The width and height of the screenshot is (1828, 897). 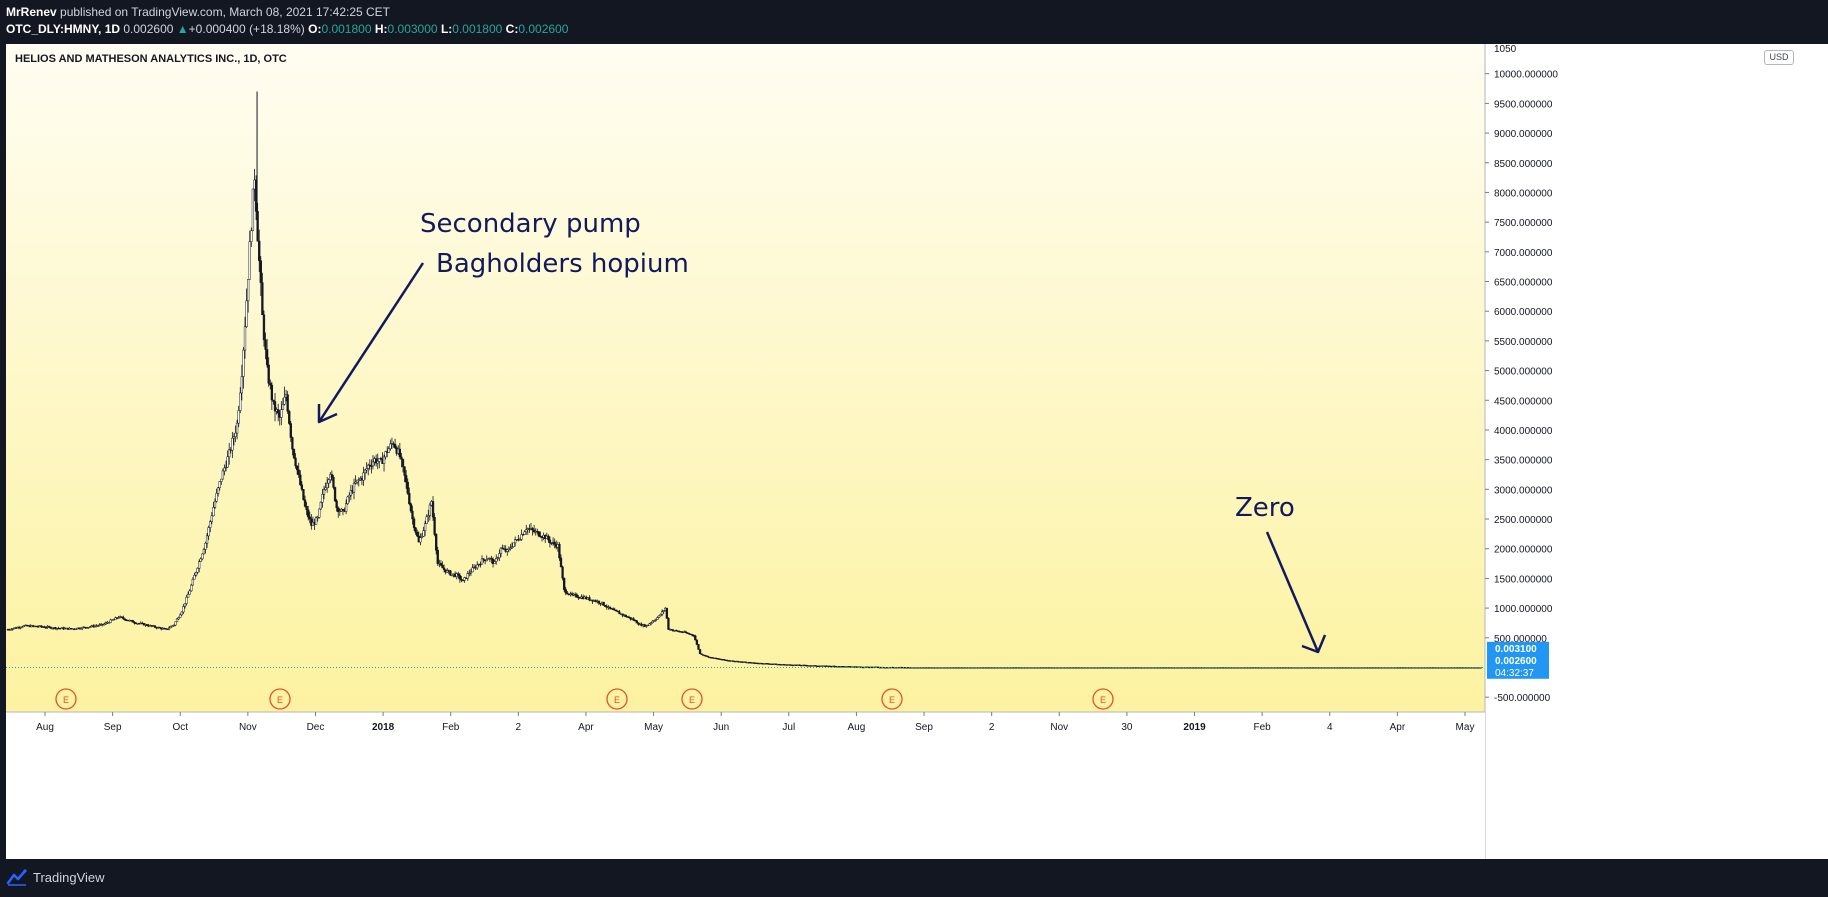 What do you see at coordinates (1523, 312) in the screenshot?
I see `price-tick-label: 6000.000000` at bounding box center [1523, 312].